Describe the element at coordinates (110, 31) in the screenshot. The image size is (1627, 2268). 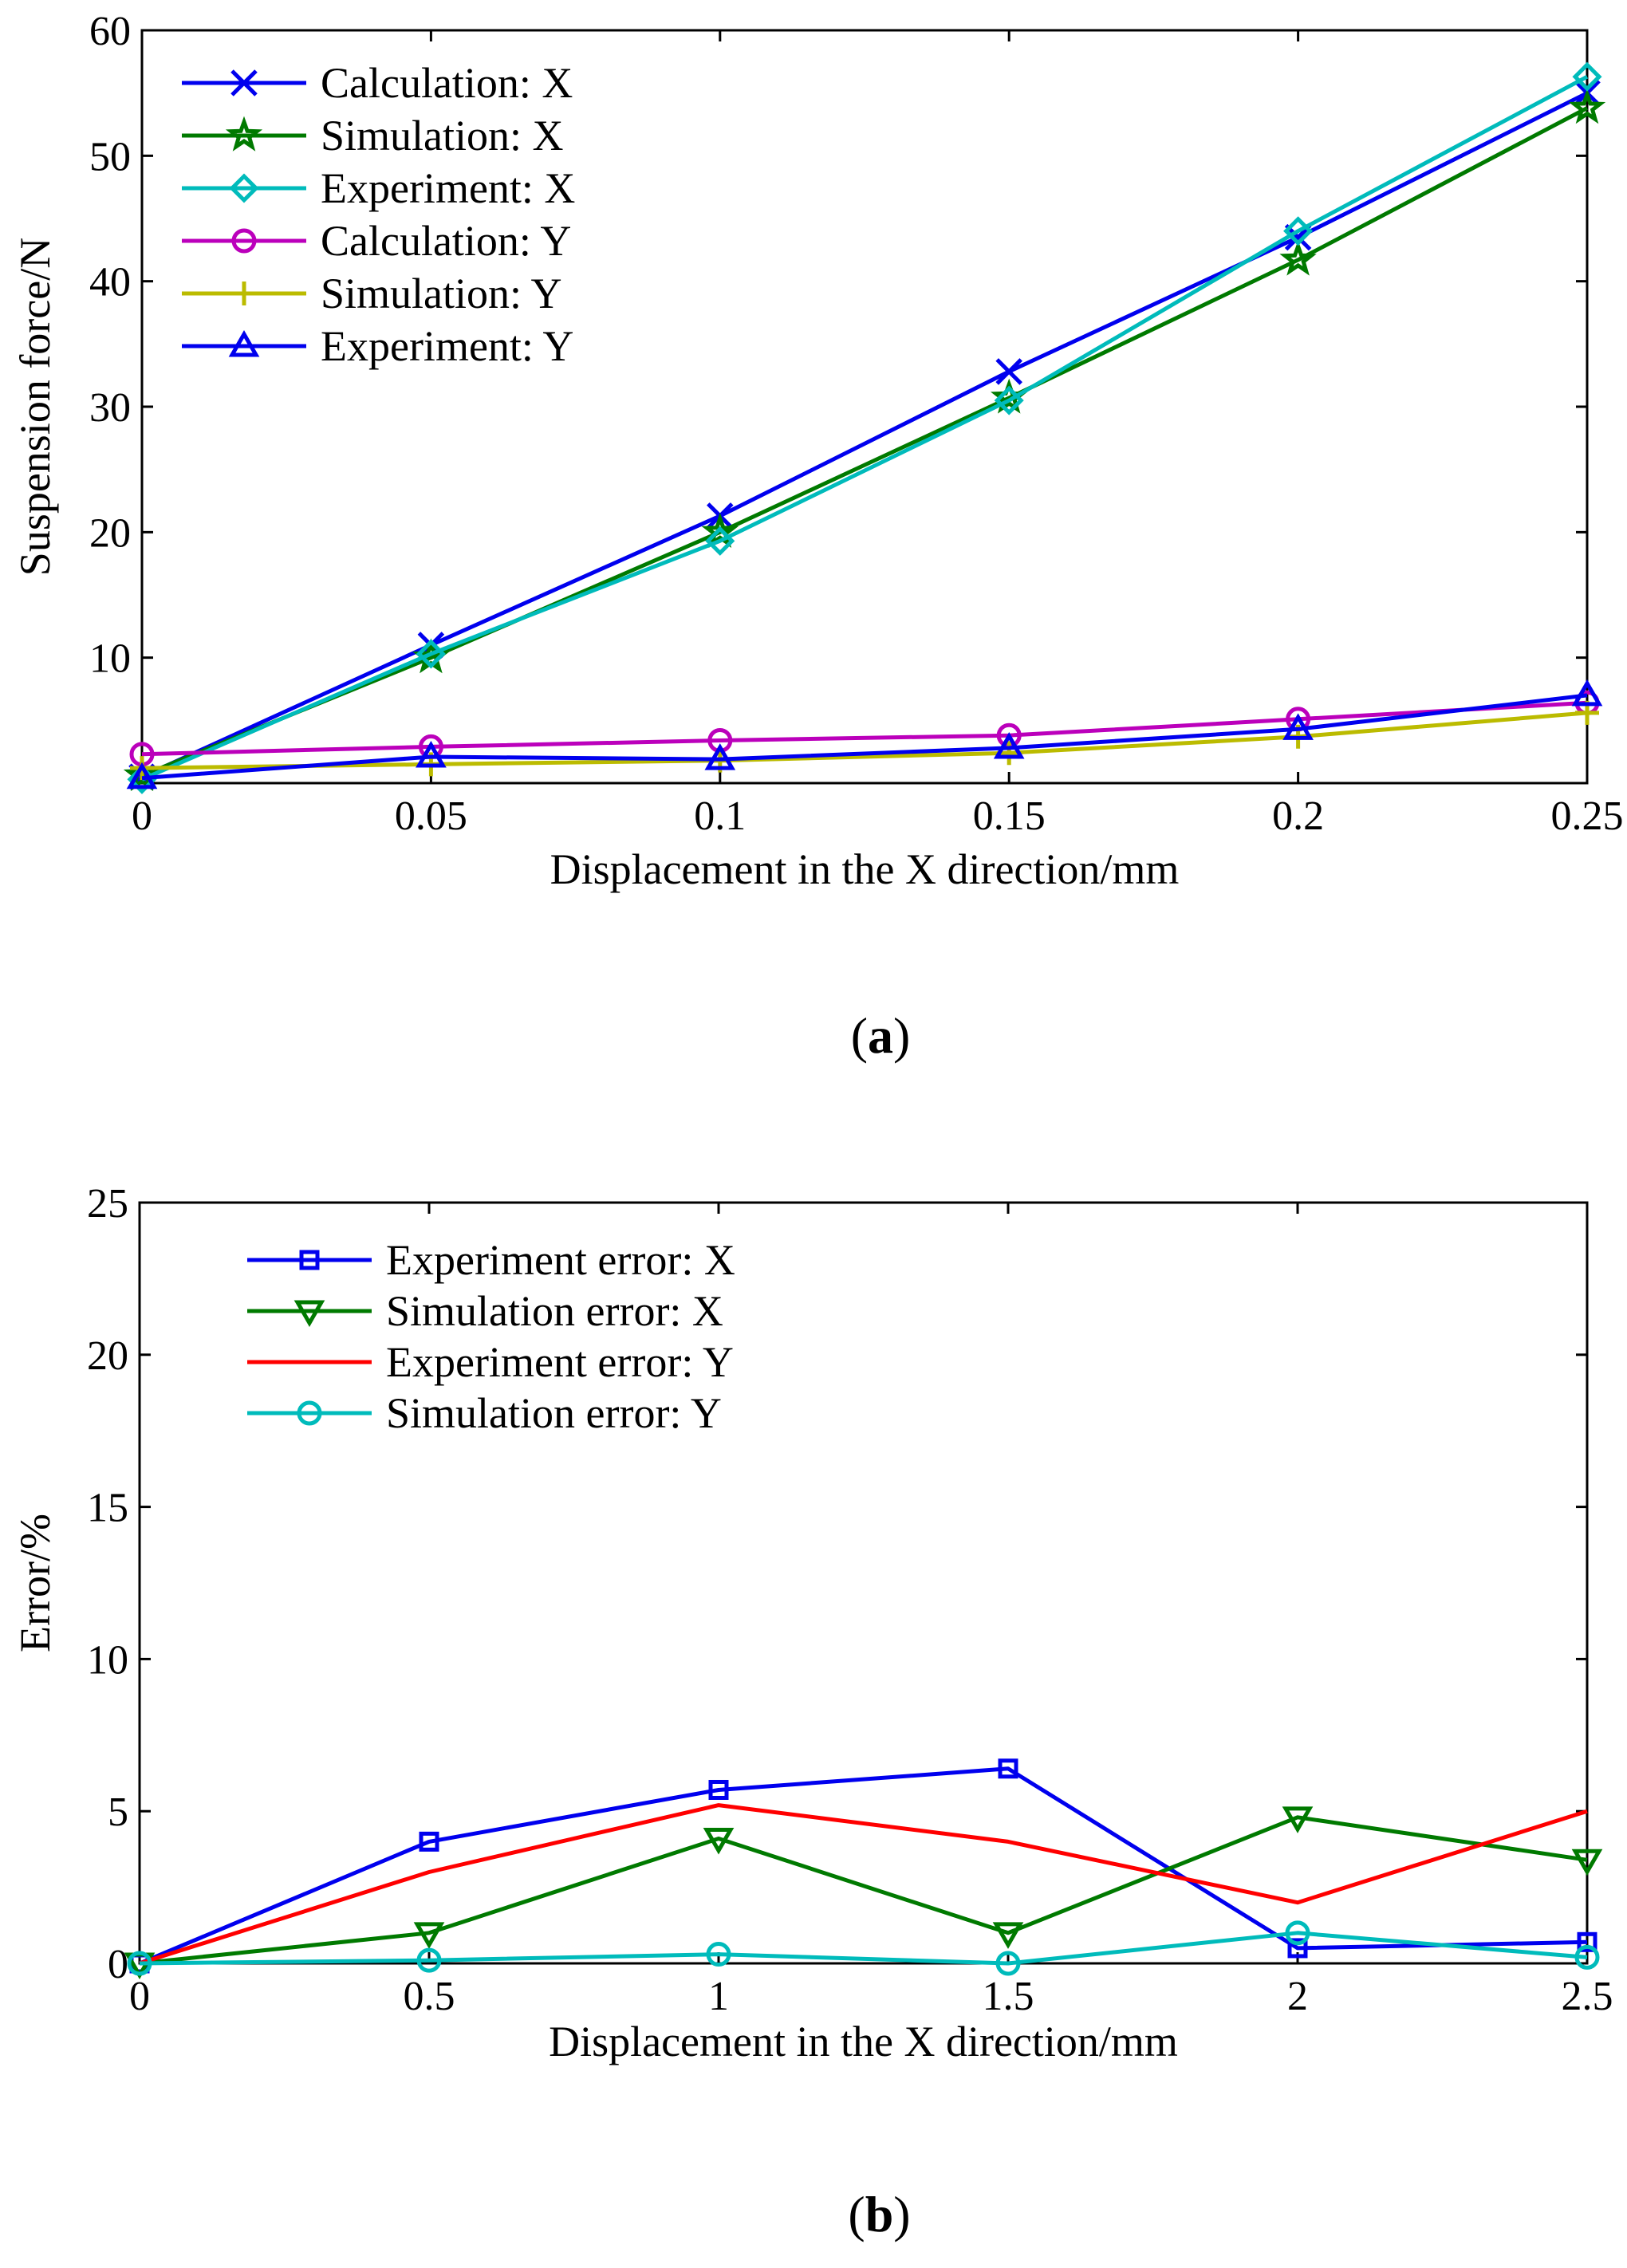
I see `y-tick-label: 60` at that location.